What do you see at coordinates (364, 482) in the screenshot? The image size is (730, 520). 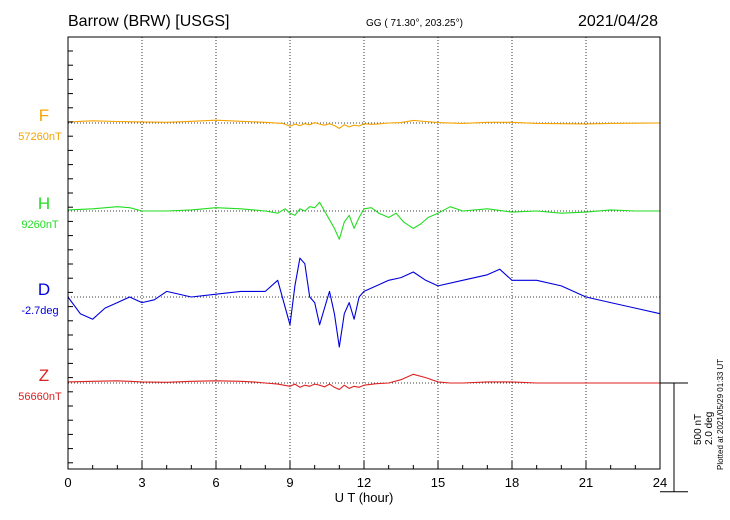 I see `x-tick-label: 12` at bounding box center [364, 482].